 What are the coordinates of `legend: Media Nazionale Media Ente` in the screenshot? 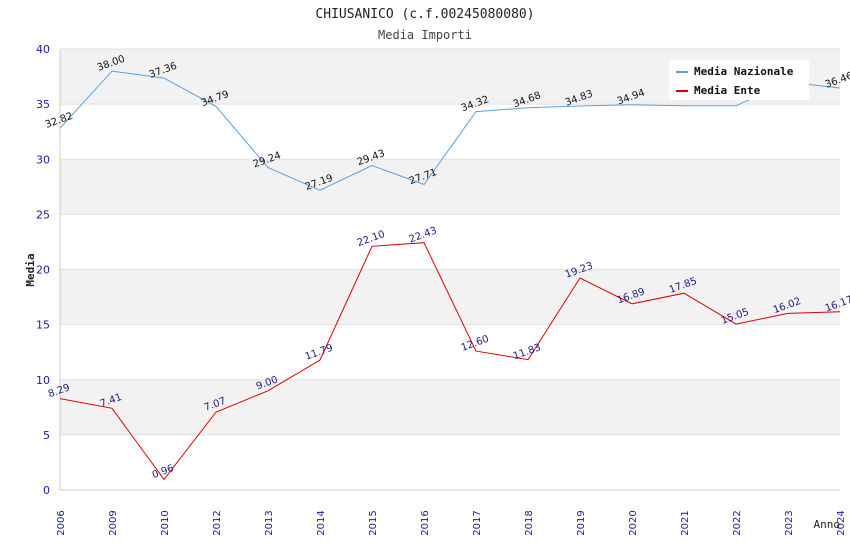 It's located at (739, 80).